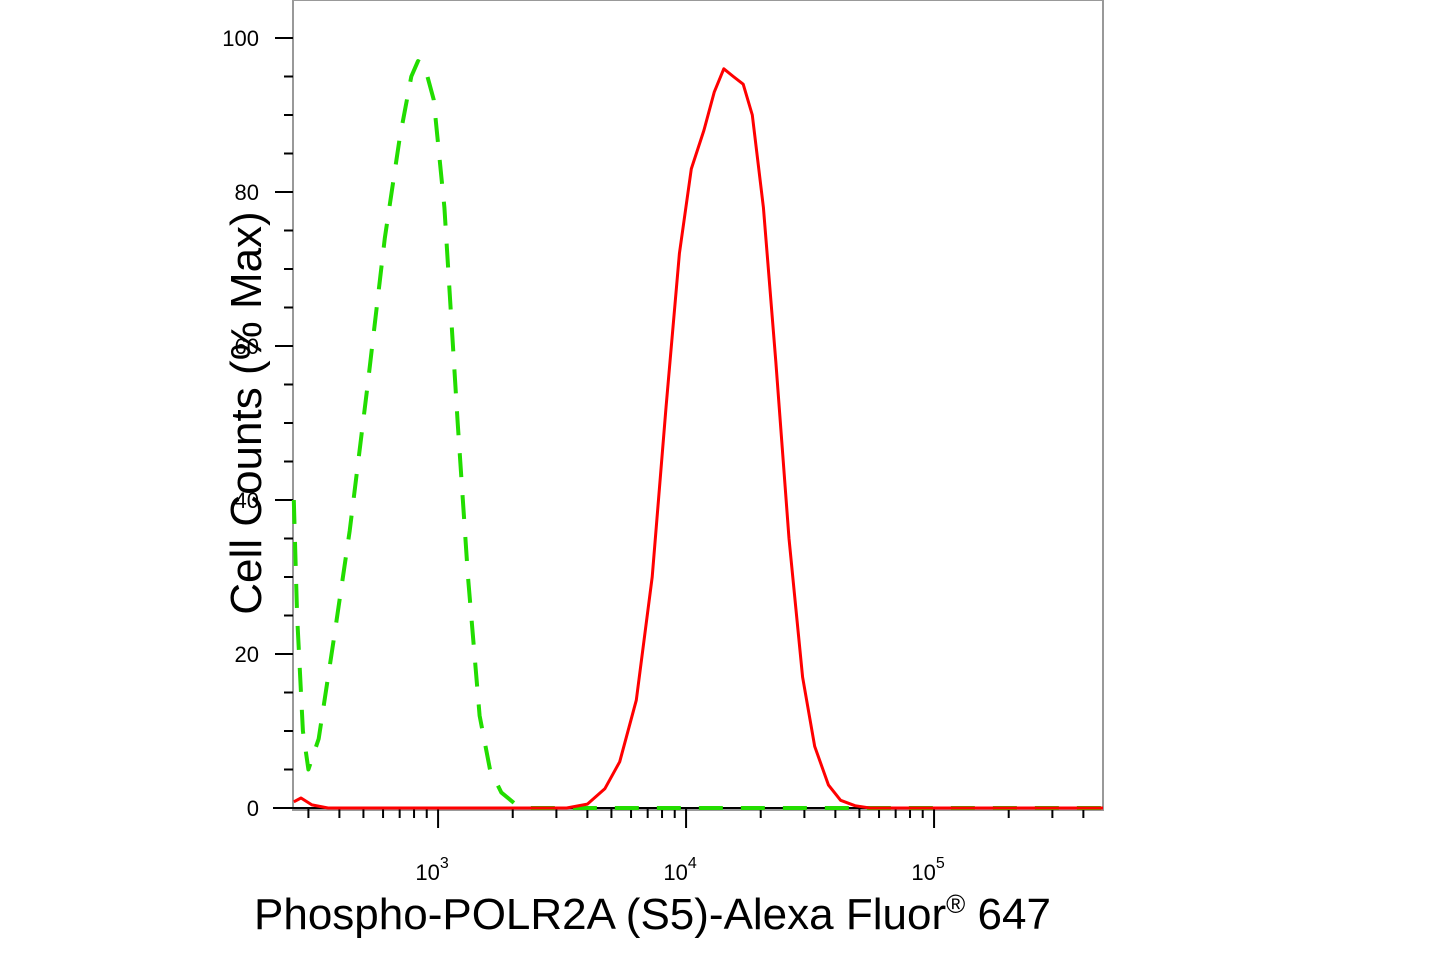 The image size is (1456, 959). What do you see at coordinates (284, 423) in the screenshot?
I see `y-axis-ticks` at bounding box center [284, 423].